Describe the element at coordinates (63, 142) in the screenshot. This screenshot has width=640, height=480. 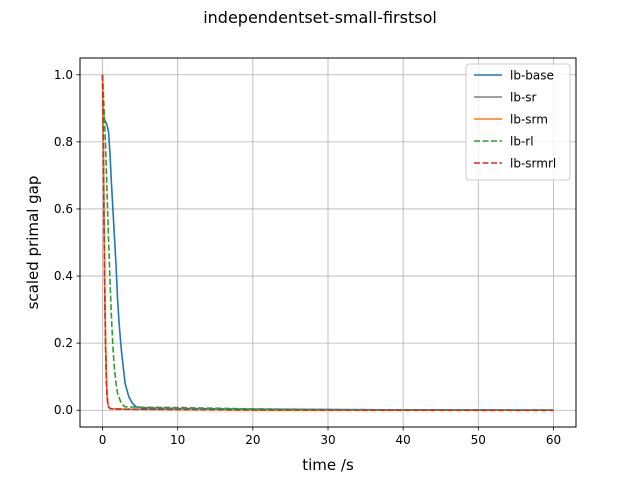
I see `y-tick-label: 0.8` at that location.